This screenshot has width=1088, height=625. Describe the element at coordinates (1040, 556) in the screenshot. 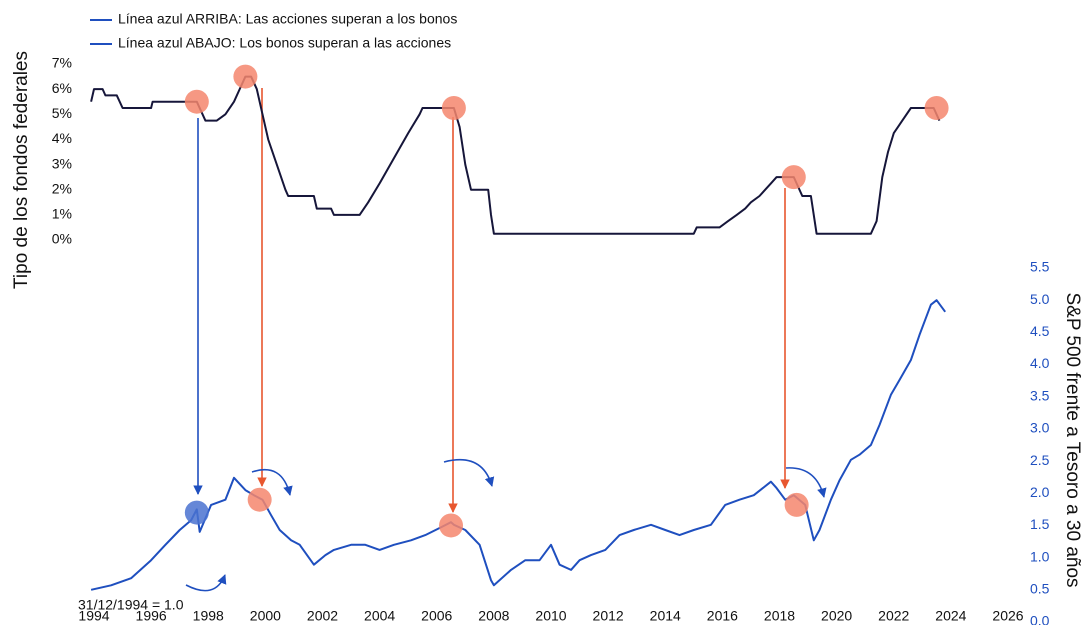

I see `y2-tick-label: 1.0` at that location.